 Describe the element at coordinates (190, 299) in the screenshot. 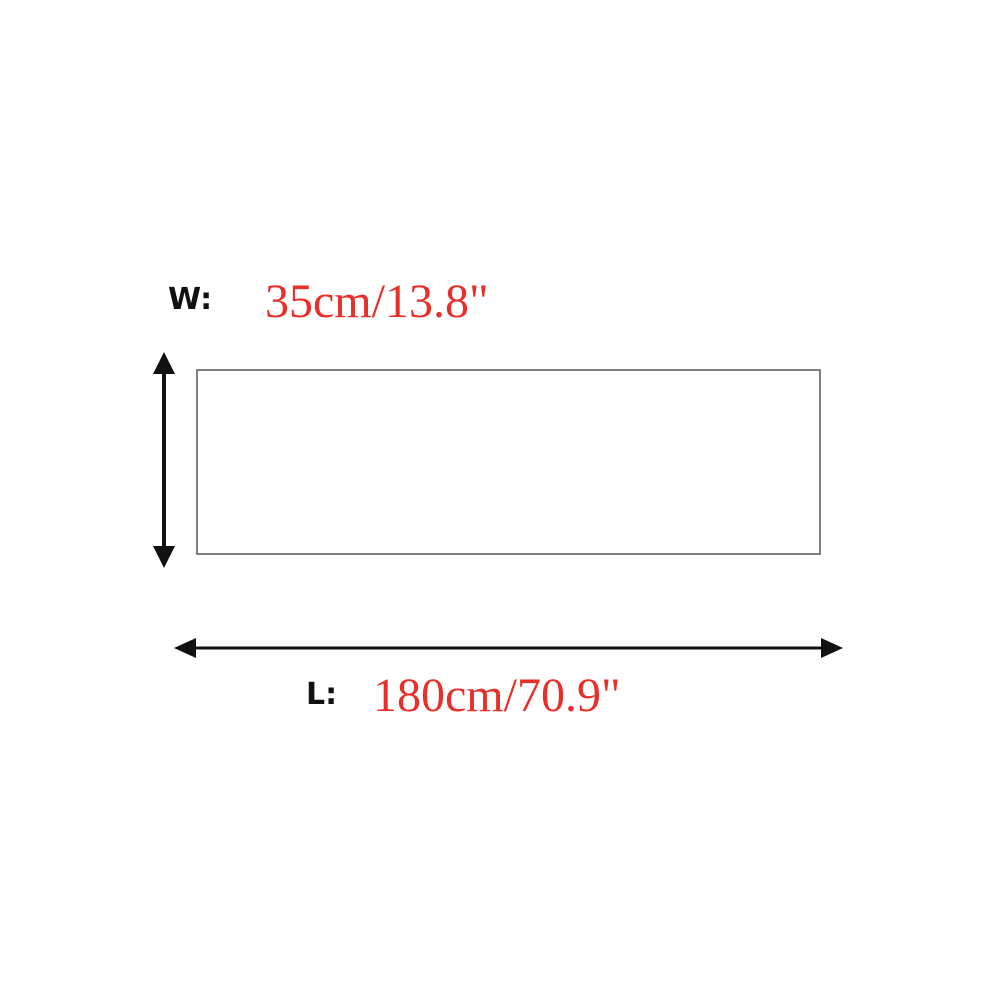

I see `width-key-label: W:` at that location.